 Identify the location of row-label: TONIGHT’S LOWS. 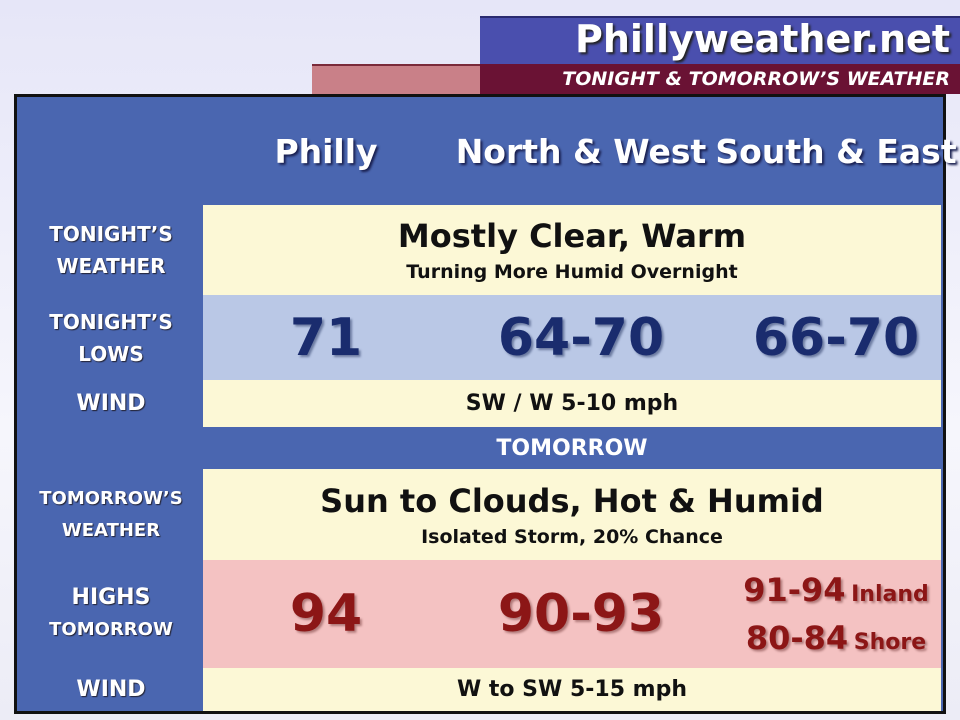
(111, 337).